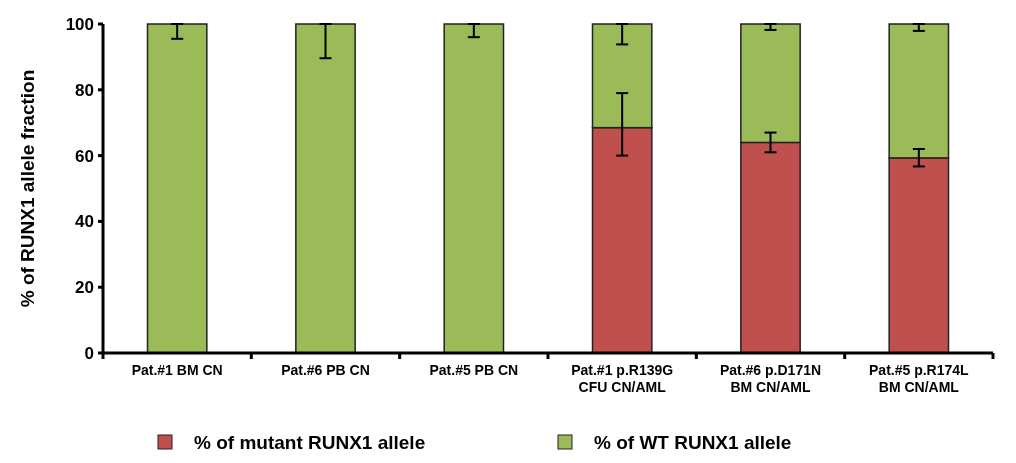  I want to click on x-tick-label: Pat.#5 PB CN, so click(474, 370).